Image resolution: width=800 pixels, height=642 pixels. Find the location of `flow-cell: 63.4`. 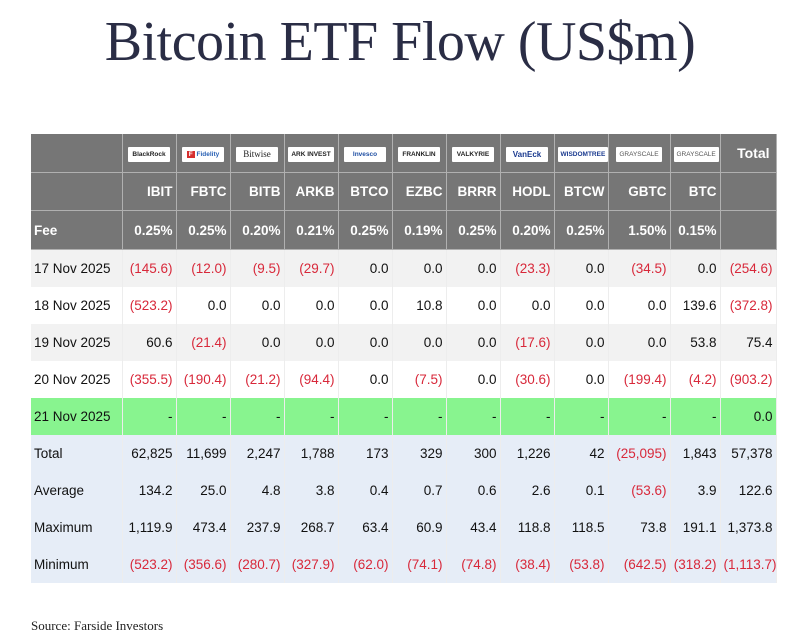

flow-cell: 63.4 is located at coordinates (365, 527).